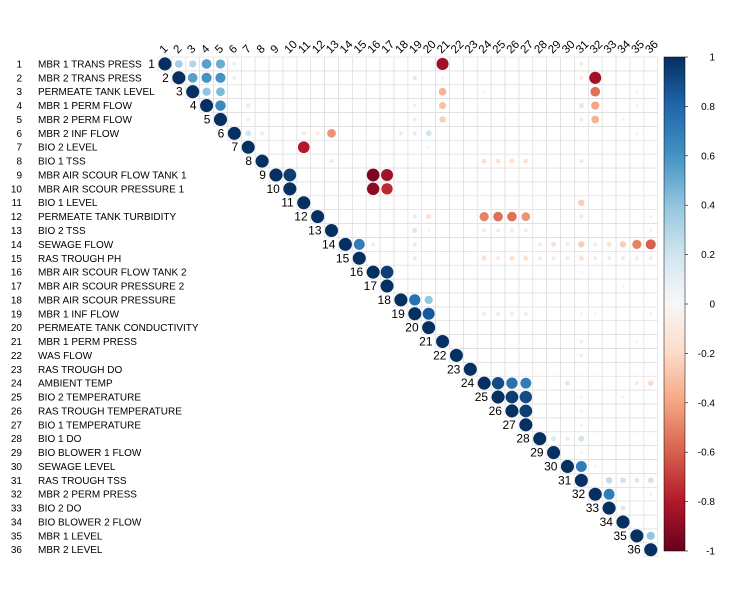 Image resolution: width=738 pixels, height=600 pixels. What do you see at coordinates (17, 481) in the screenshot?
I see `row-number: 31` at bounding box center [17, 481].